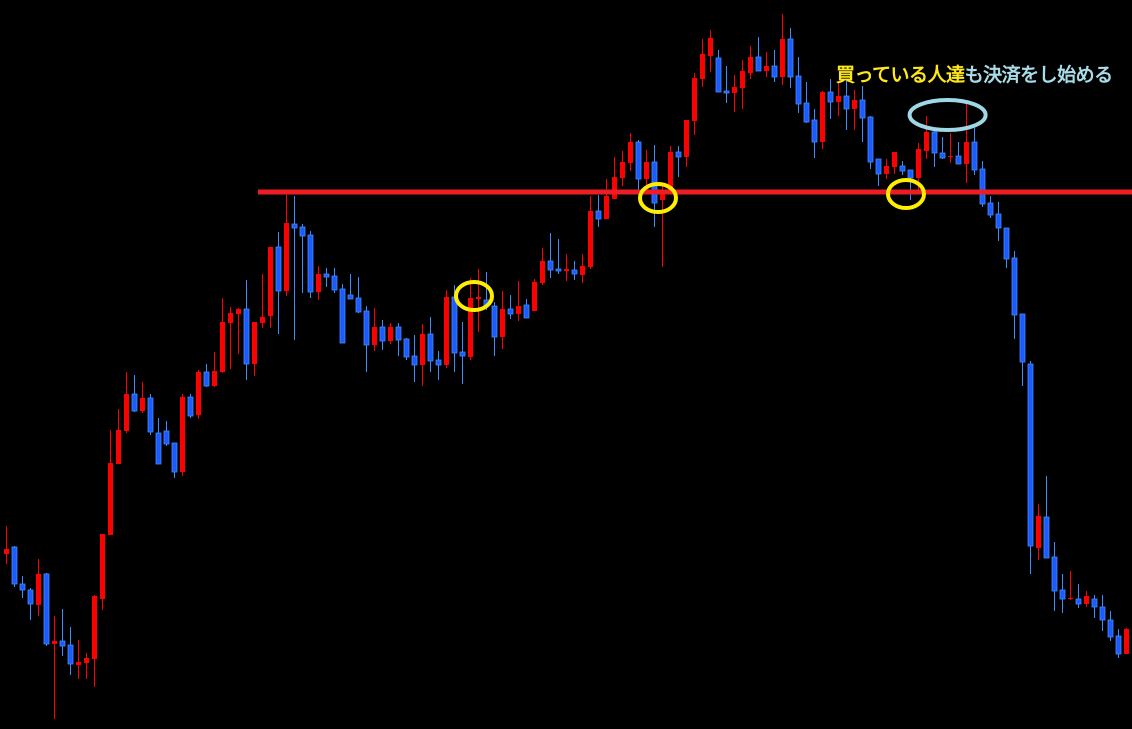  I want to click on annotation-part-settling: も決済をし始める, so click(1039, 75).